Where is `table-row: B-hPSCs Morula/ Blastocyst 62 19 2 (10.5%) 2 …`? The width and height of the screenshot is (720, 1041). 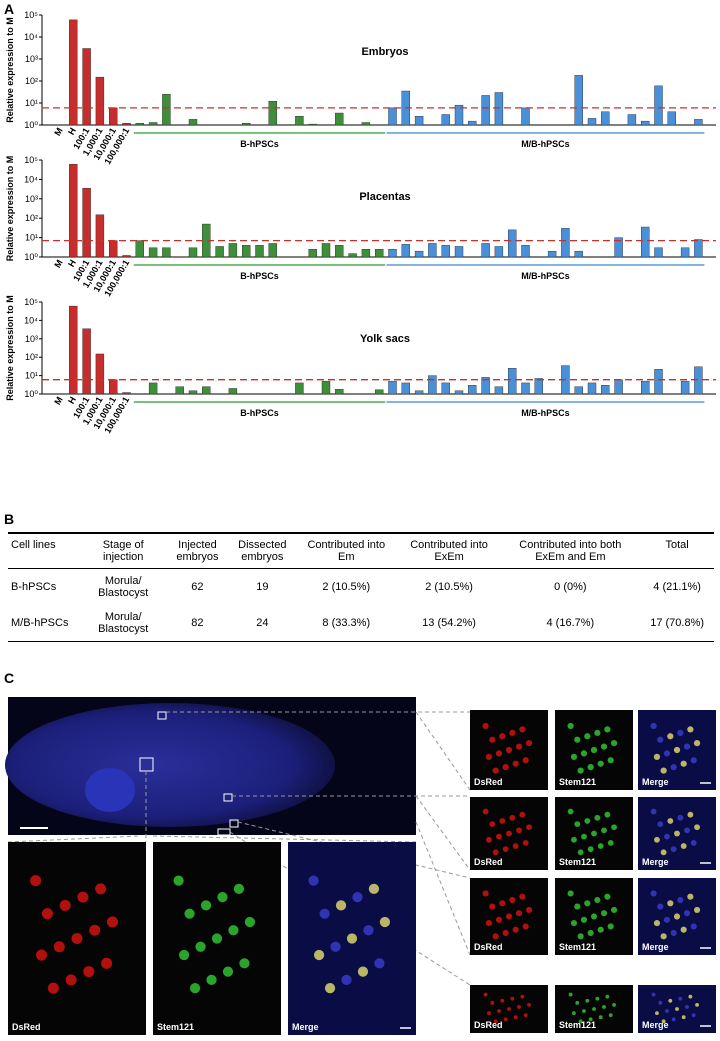 table-row: B-hPSCs Morula/ Blastocyst 62 19 2 (10.5%) 2 … is located at coordinates (361, 587).